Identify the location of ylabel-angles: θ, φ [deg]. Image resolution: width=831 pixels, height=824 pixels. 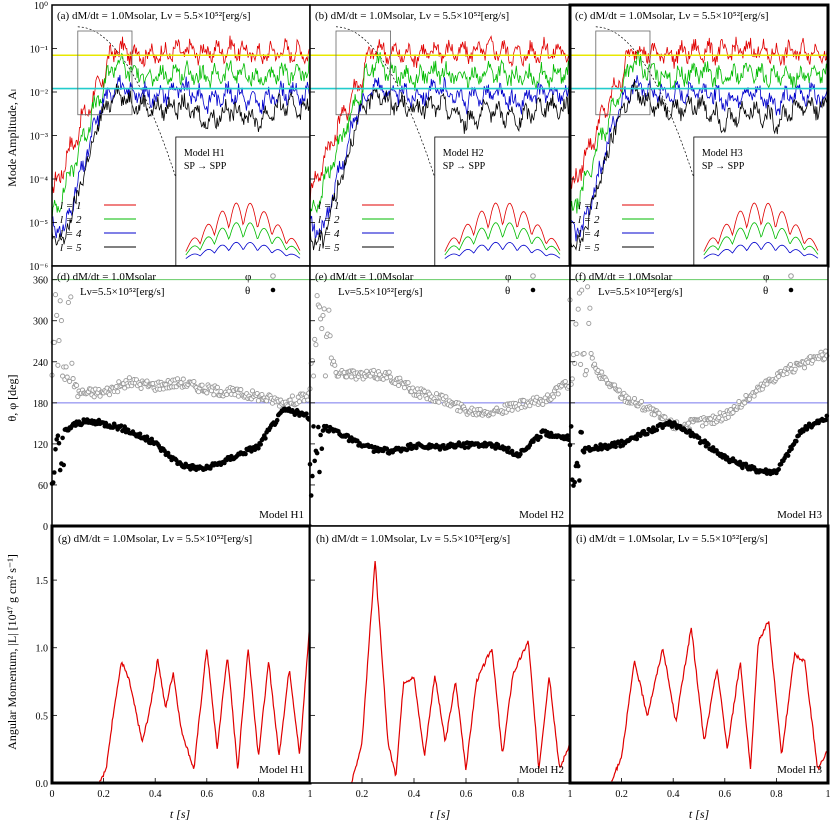
(12, 398).